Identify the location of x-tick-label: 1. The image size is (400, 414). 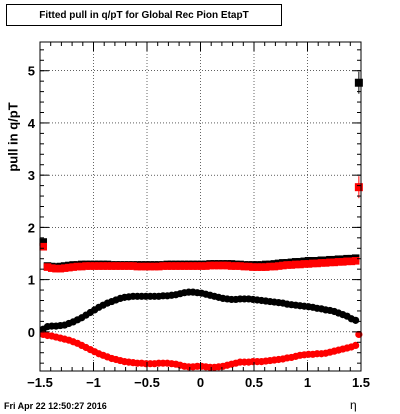
(307, 382).